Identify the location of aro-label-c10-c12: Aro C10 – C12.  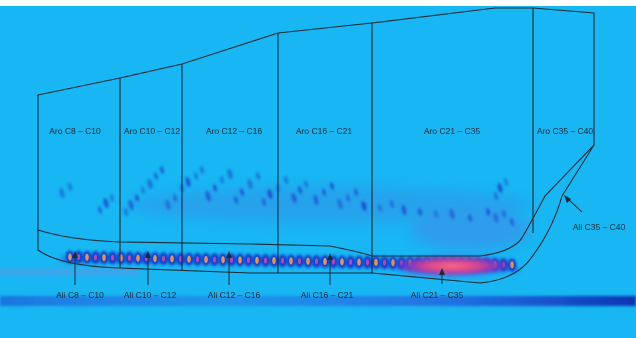
(152, 131).